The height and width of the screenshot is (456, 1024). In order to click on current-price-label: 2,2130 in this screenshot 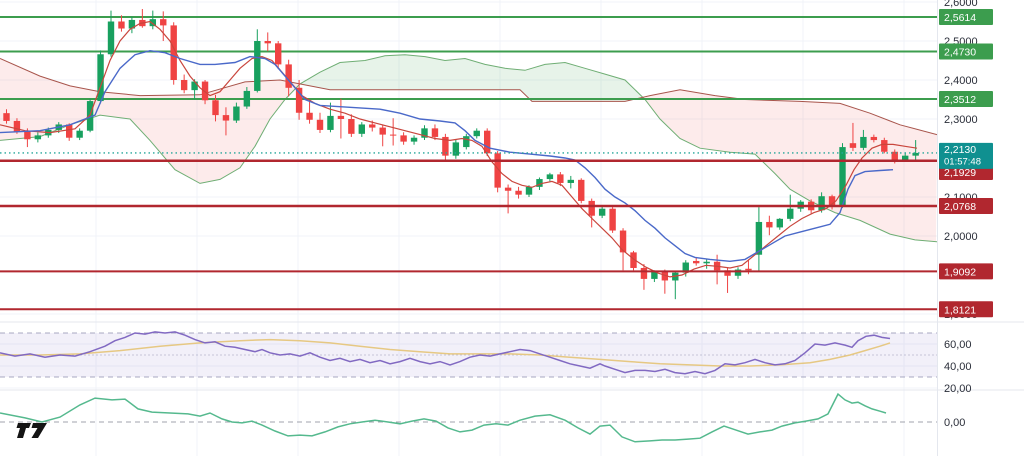, I will do `click(960, 150)`.